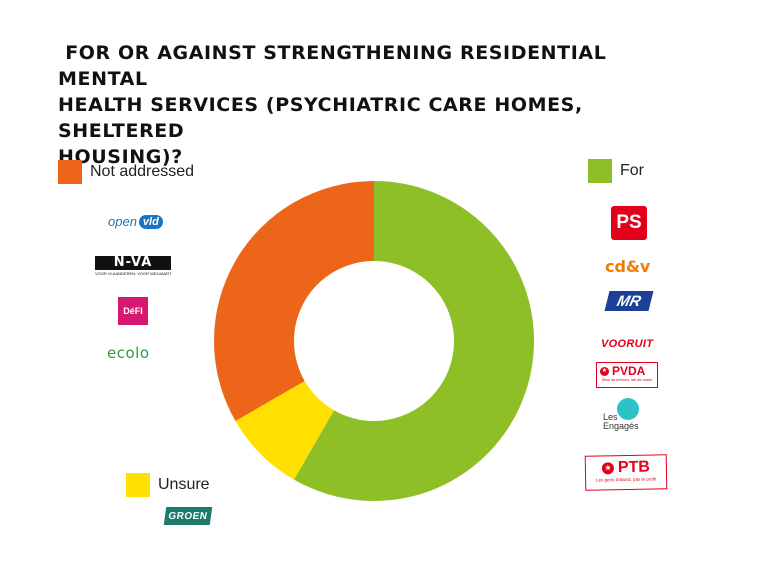  I want to click on nva-logo-text: N-VA, so click(133, 263).